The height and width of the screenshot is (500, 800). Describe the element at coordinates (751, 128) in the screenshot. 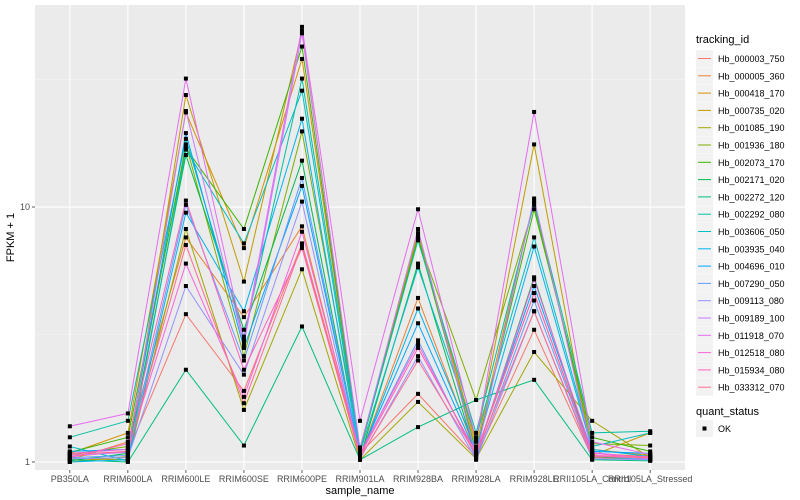

I see `legend-label-Hb_001085_190: Hb_001085_190` at that location.